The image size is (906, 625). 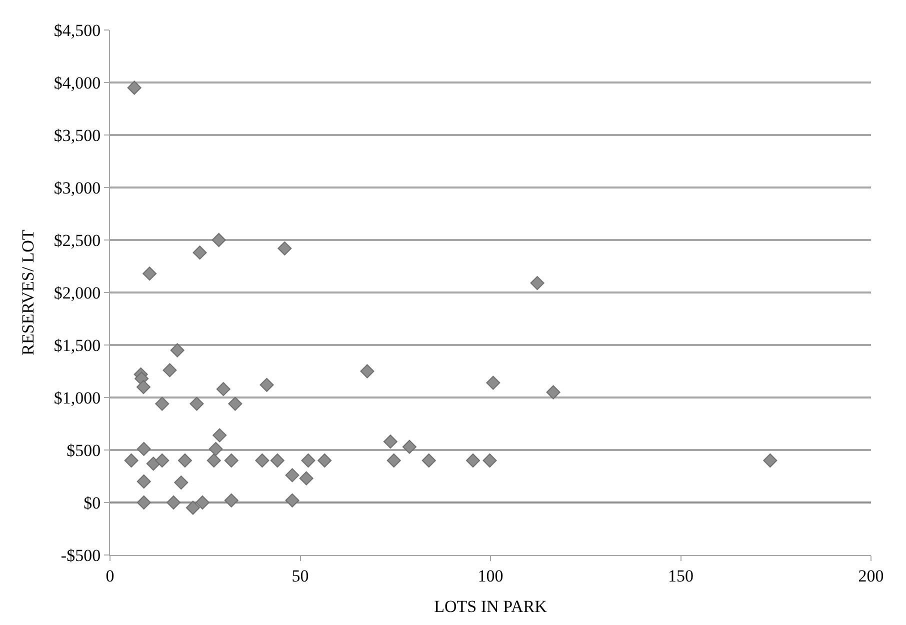 What do you see at coordinates (77, 345) in the screenshot?
I see `y-tick-label: $1,500` at bounding box center [77, 345].